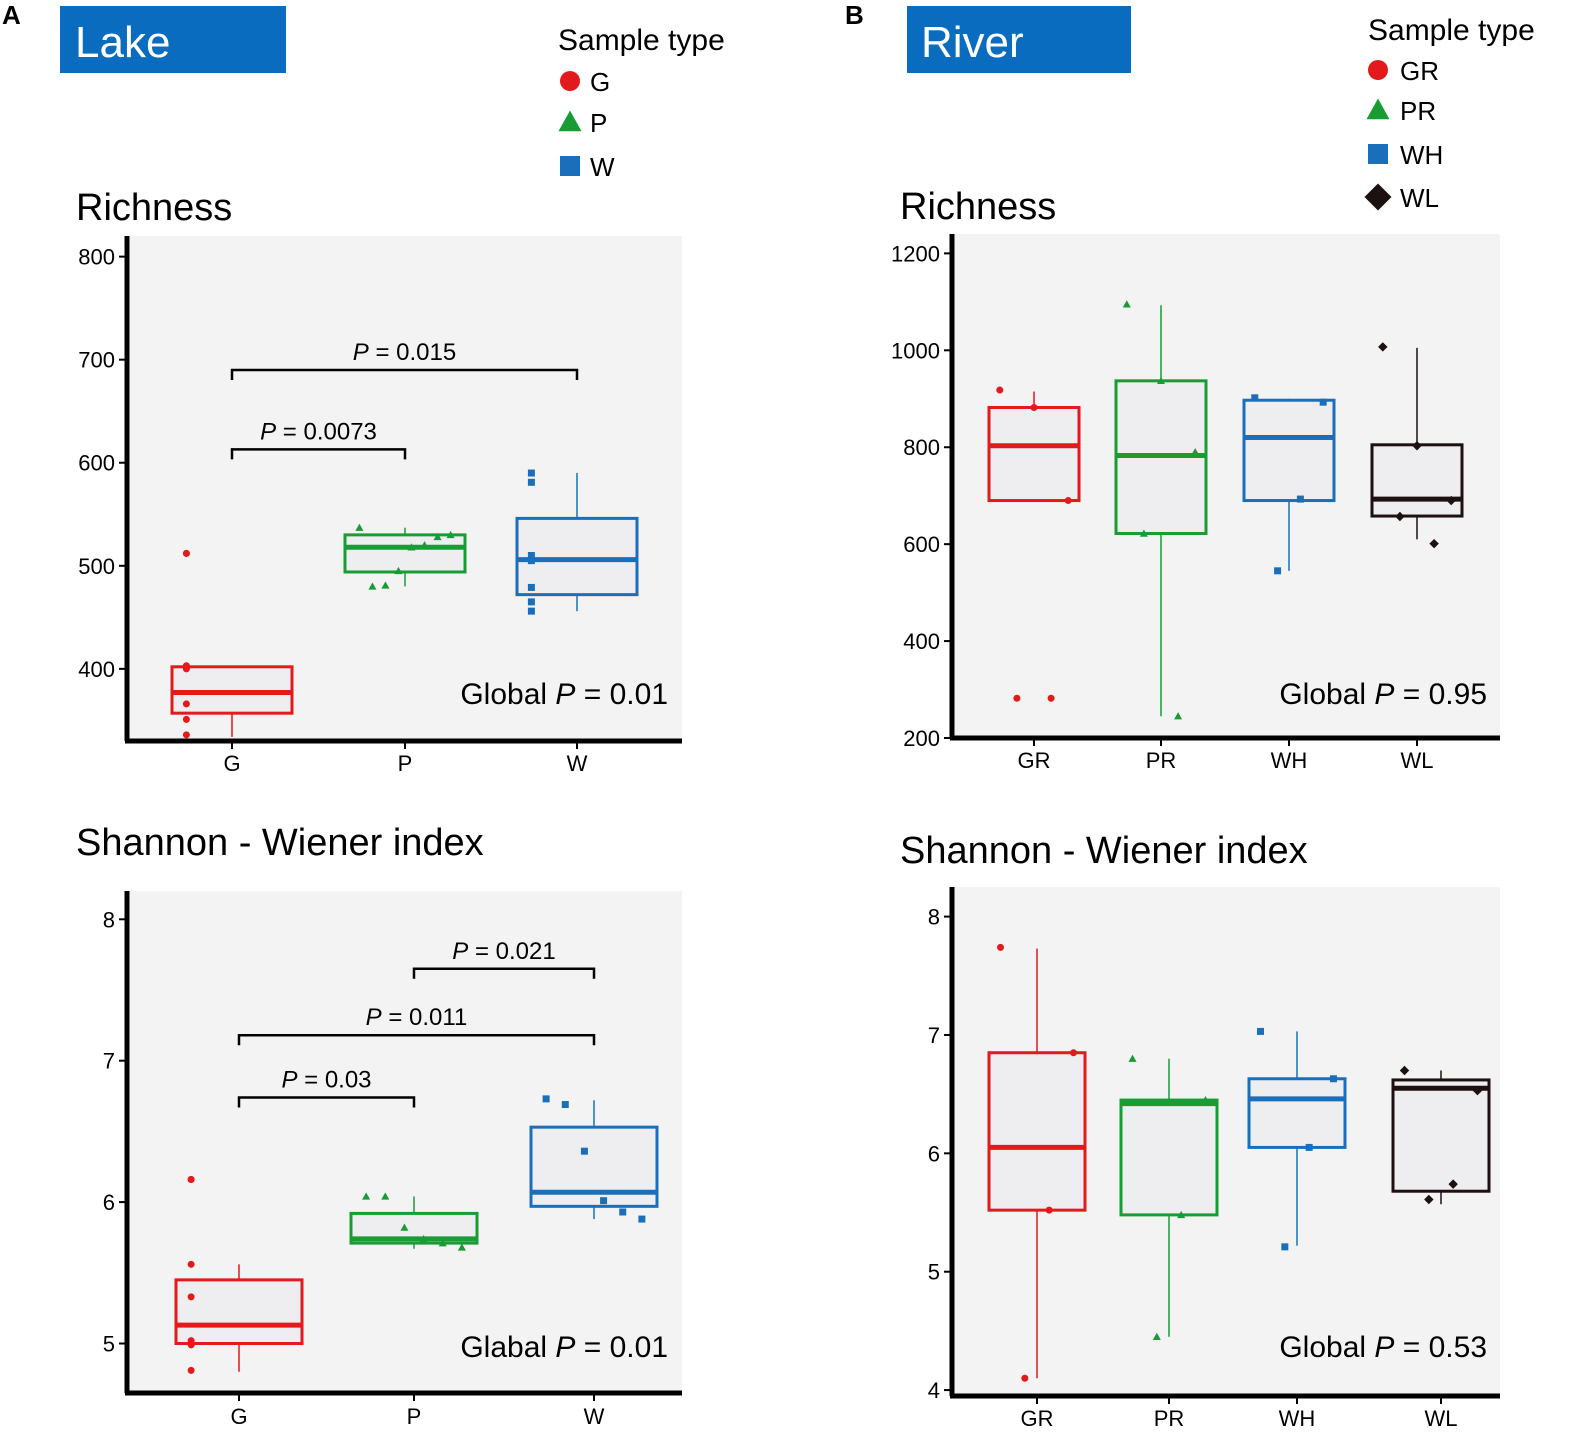 The height and width of the screenshot is (1441, 1575). What do you see at coordinates (1383, 1347) in the screenshot?
I see `global-p-label: Global P = 0.53` at bounding box center [1383, 1347].